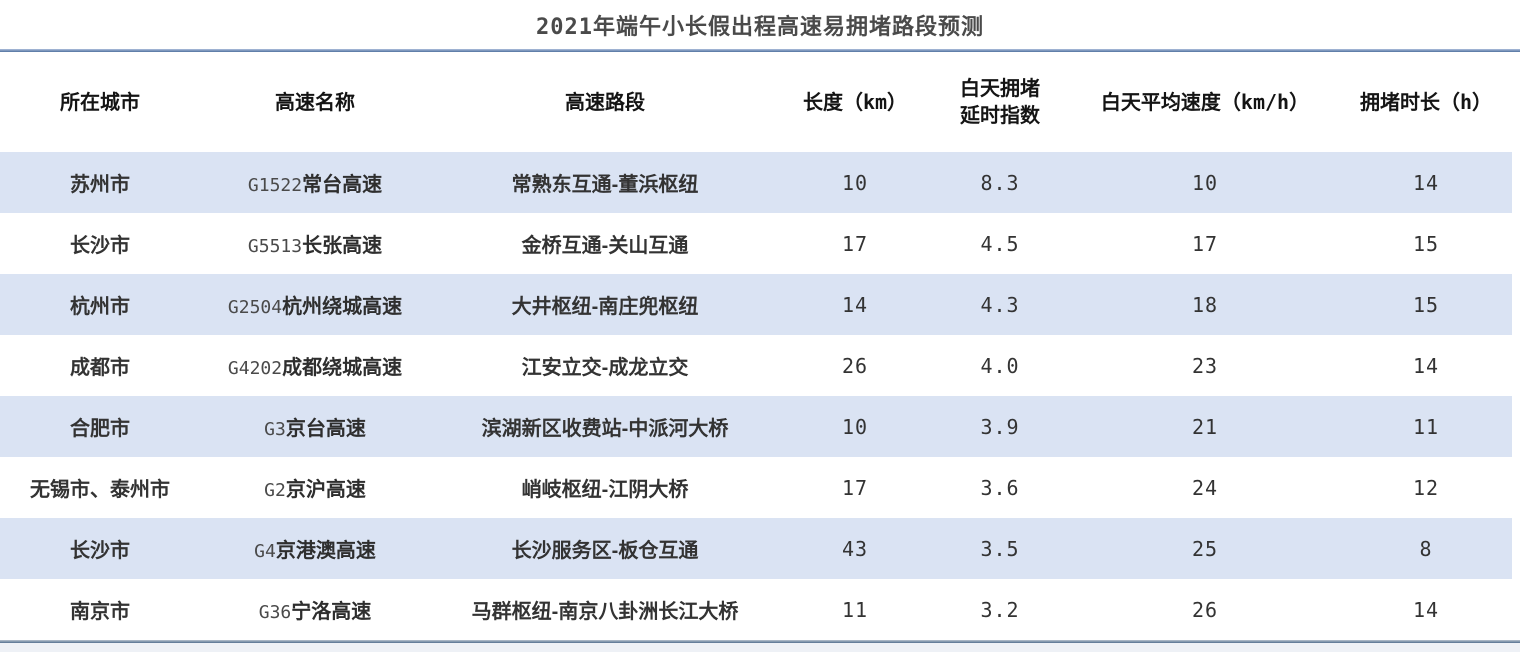 This screenshot has width=1520, height=660. Describe the element at coordinates (1205, 102) in the screenshot. I see `column-header-avg_speed: 白天平均速度（km/h）` at that location.